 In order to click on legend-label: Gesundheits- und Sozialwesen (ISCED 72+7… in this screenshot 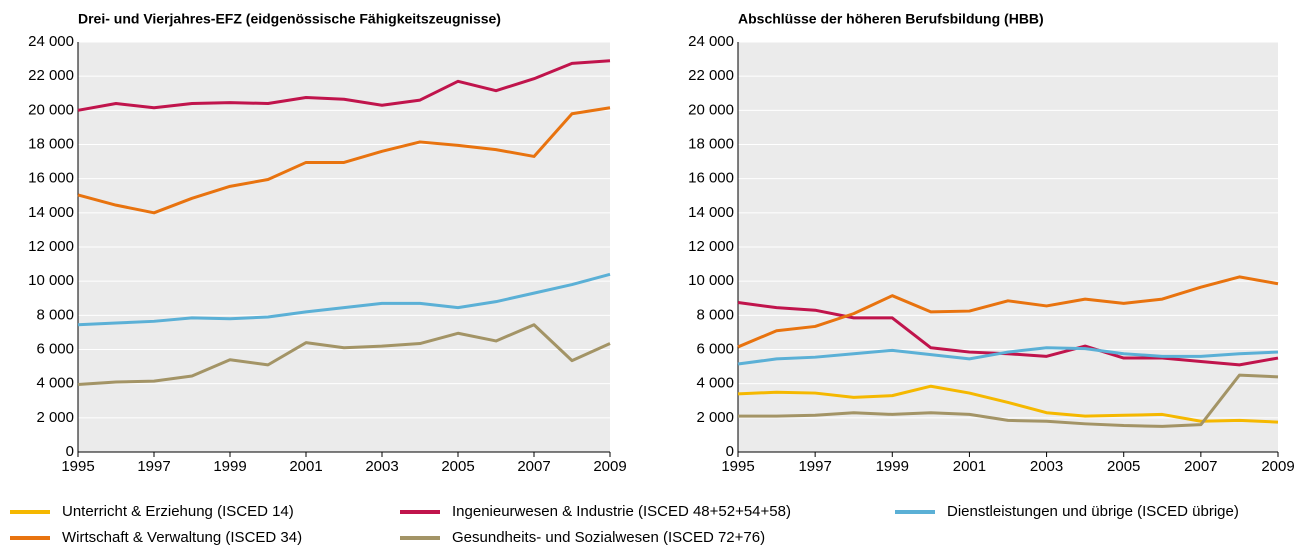, I will do `click(608, 537)`.